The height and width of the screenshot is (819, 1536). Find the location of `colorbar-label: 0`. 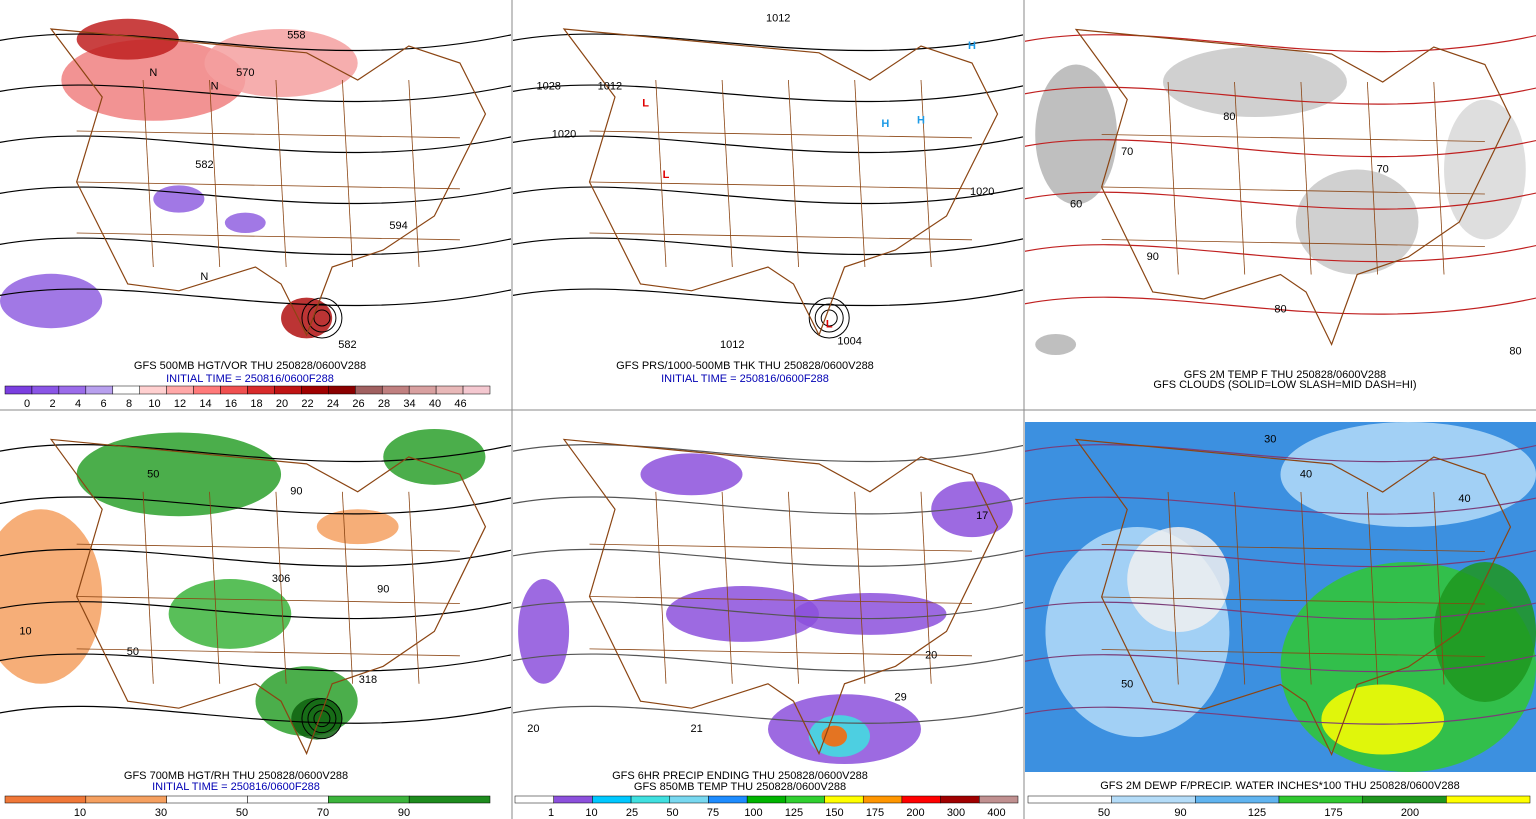

colorbar-label: 0 is located at coordinates (27, 404).